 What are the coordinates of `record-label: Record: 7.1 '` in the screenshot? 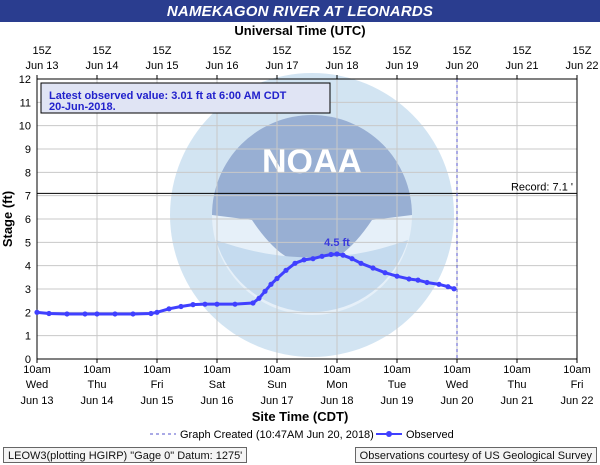 It's located at (542, 187).